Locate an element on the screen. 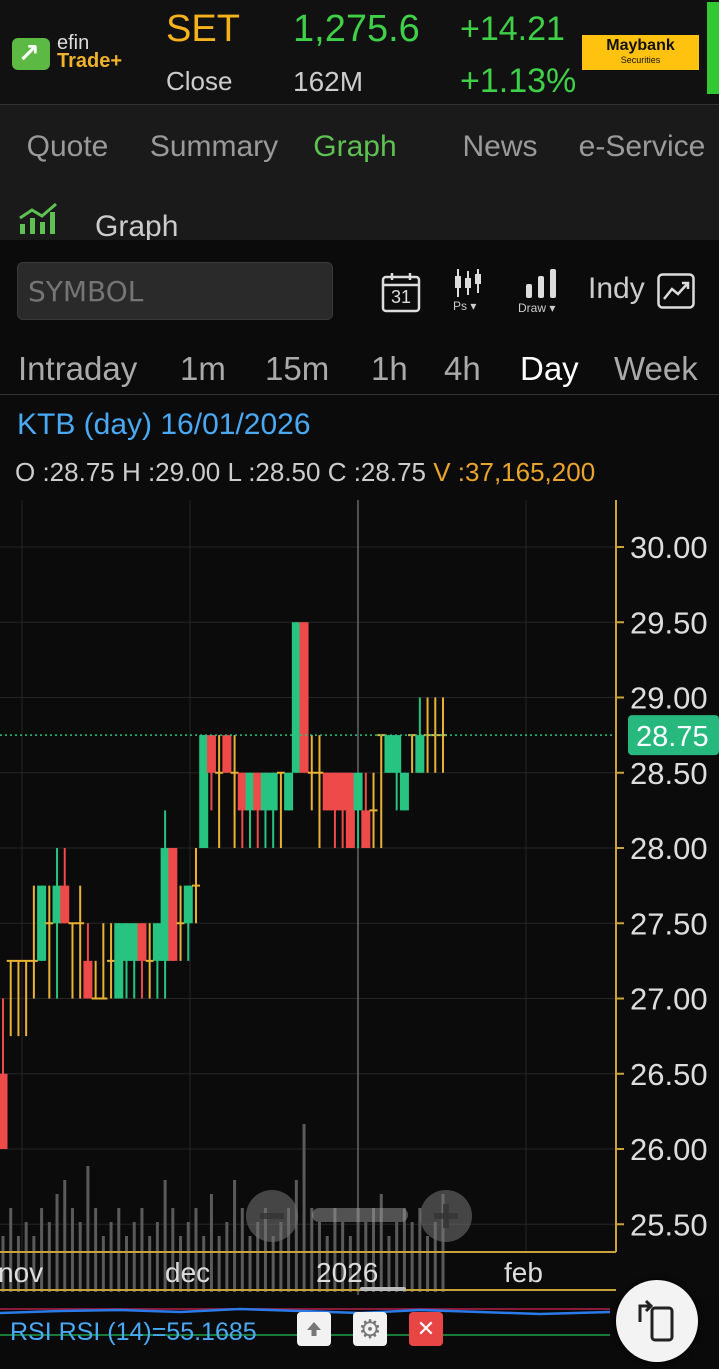  ps-label: Ps ▾ is located at coordinates (465, 306).